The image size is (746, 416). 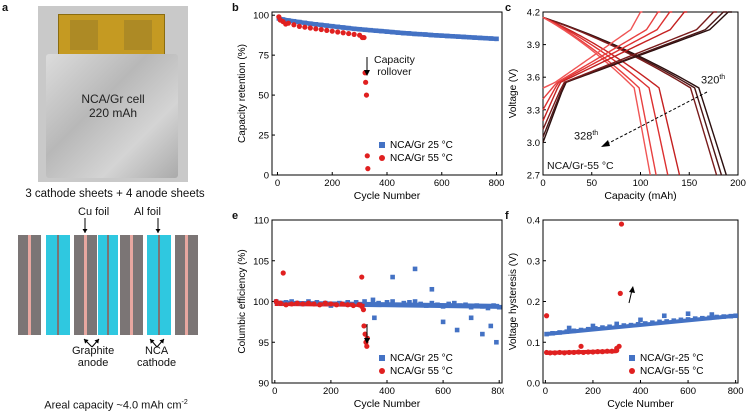 What do you see at coordinates (545, 391) in the screenshot?
I see `x-tick-label: 0` at bounding box center [545, 391].